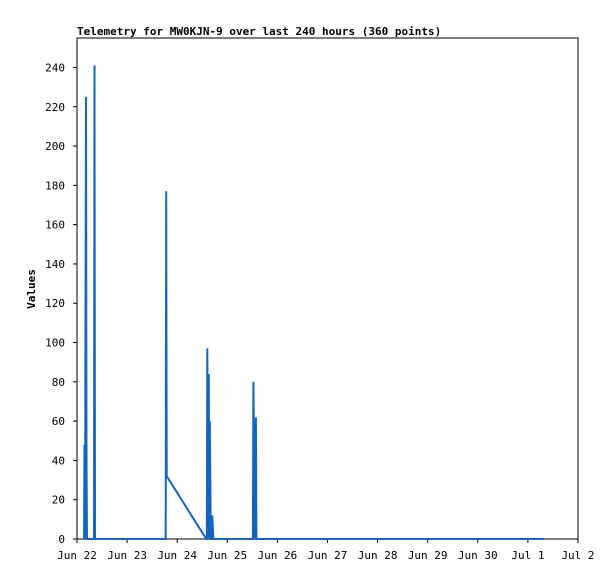 The width and height of the screenshot is (615, 579). Describe the element at coordinates (328, 555) in the screenshot. I see `x-tick-label: Jun 27` at that location.